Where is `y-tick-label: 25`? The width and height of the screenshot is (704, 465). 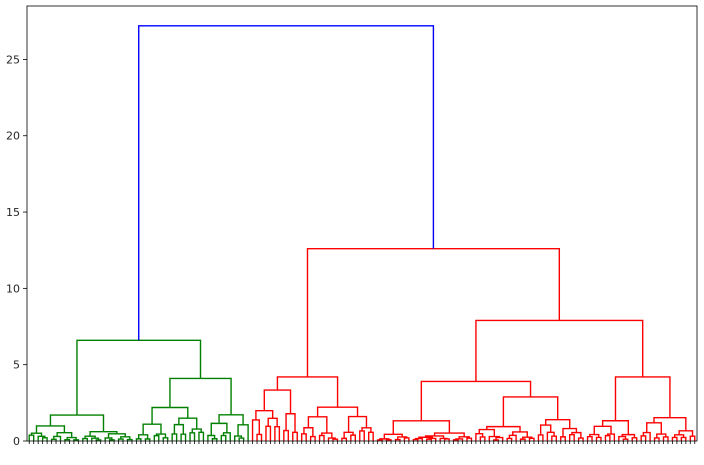
y-tick-label: 25 is located at coordinates (13, 59).